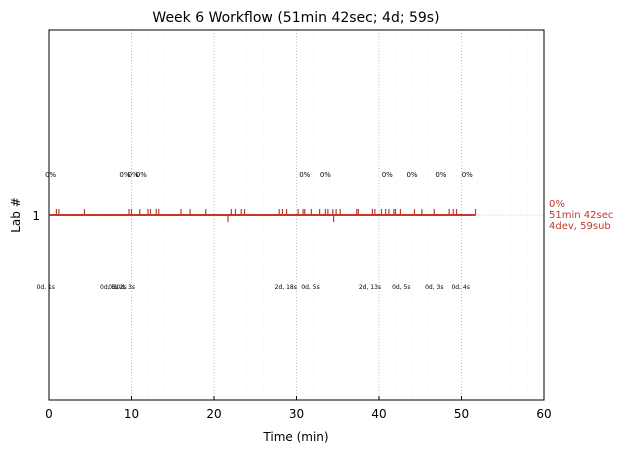  I want to click on chart-title: Week 6 Workflow (51min 42sec; 4d; 59s), so click(295, 18).